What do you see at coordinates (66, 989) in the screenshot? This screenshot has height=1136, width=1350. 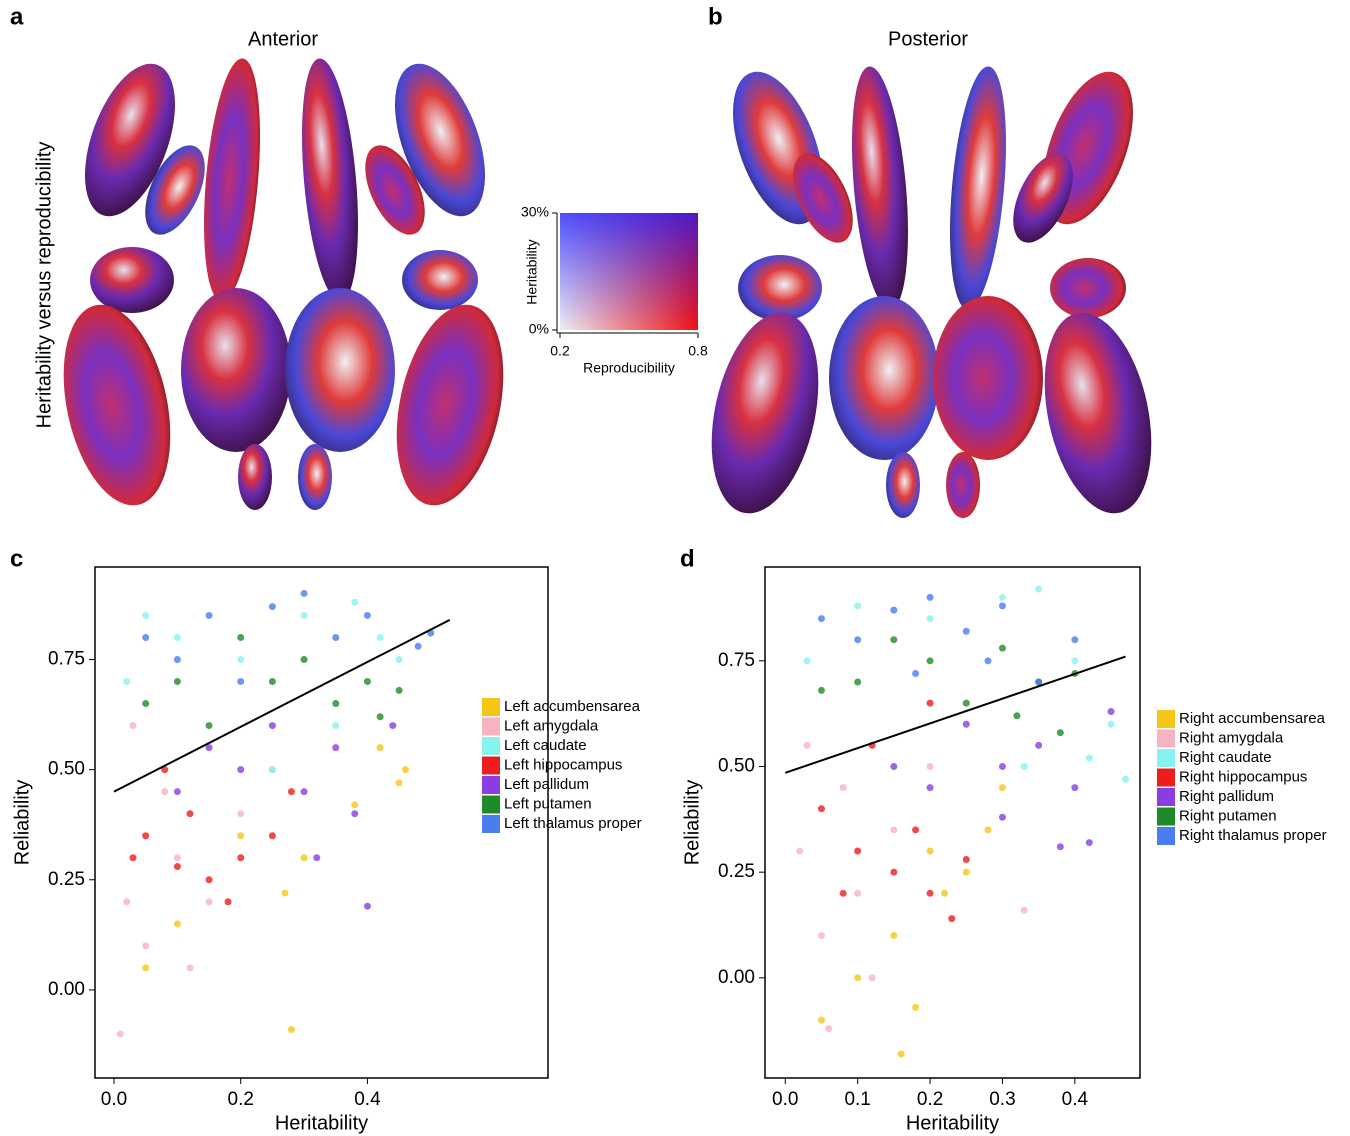 I see `y-tick-label: 0.00` at bounding box center [66, 989].